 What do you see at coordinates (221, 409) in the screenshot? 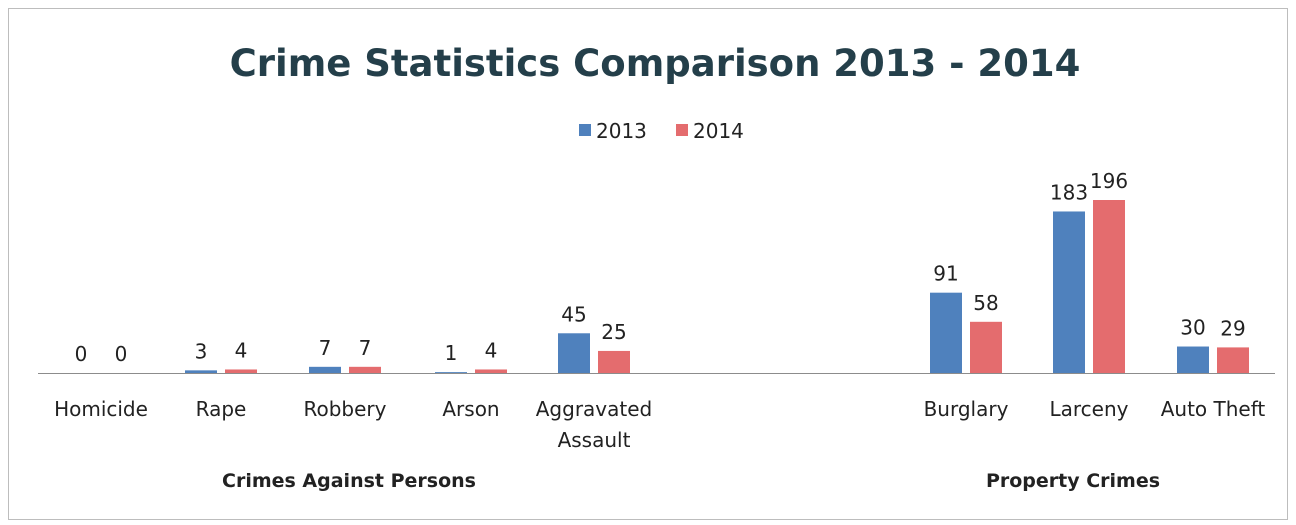
I see `category-label-1: Rape` at bounding box center [221, 409].